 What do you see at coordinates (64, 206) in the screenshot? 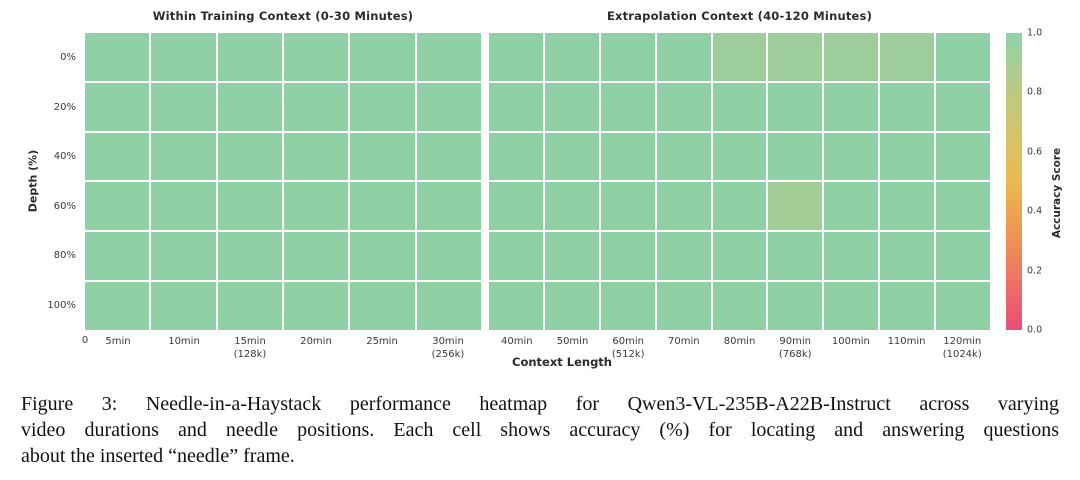
I see `y-tick-label: 60%` at bounding box center [64, 206].